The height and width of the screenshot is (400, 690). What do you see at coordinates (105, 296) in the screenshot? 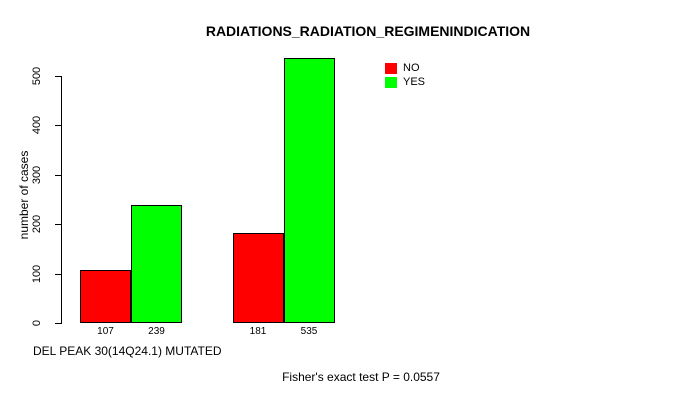
I see `bar-no-group1` at bounding box center [105, 296].